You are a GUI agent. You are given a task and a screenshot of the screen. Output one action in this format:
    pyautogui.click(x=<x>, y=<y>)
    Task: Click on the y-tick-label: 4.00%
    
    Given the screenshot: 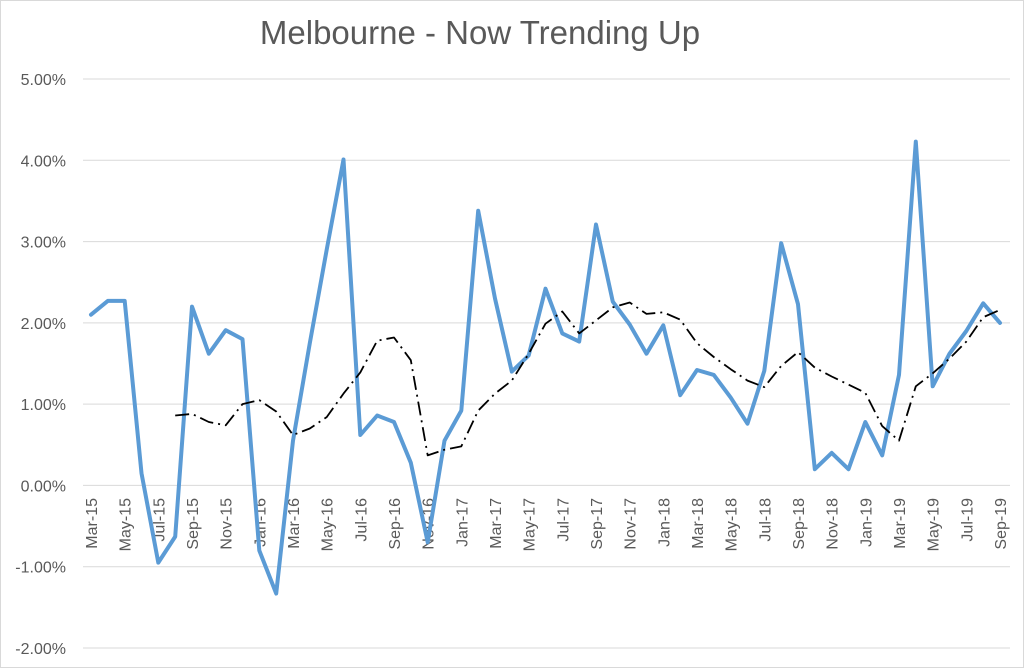 What is the action you would take?
    pyautogui.click(x=43, y=161)
    